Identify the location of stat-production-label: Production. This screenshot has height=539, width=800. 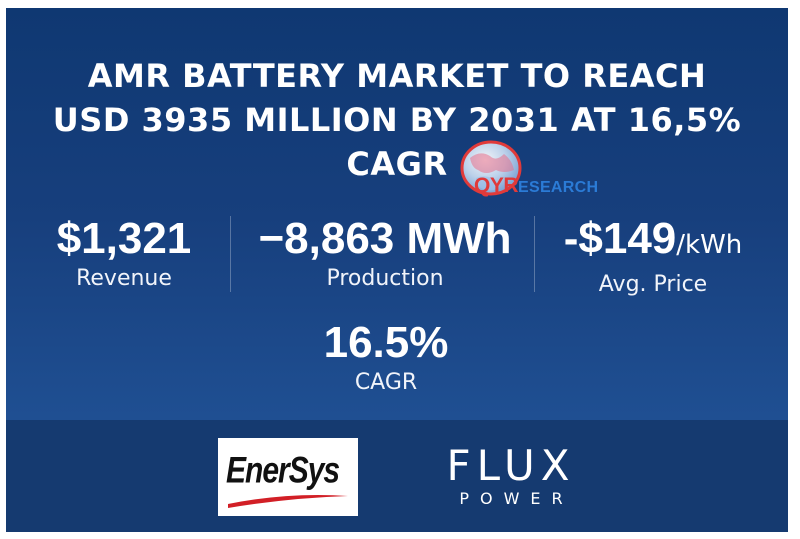
(385, 278).